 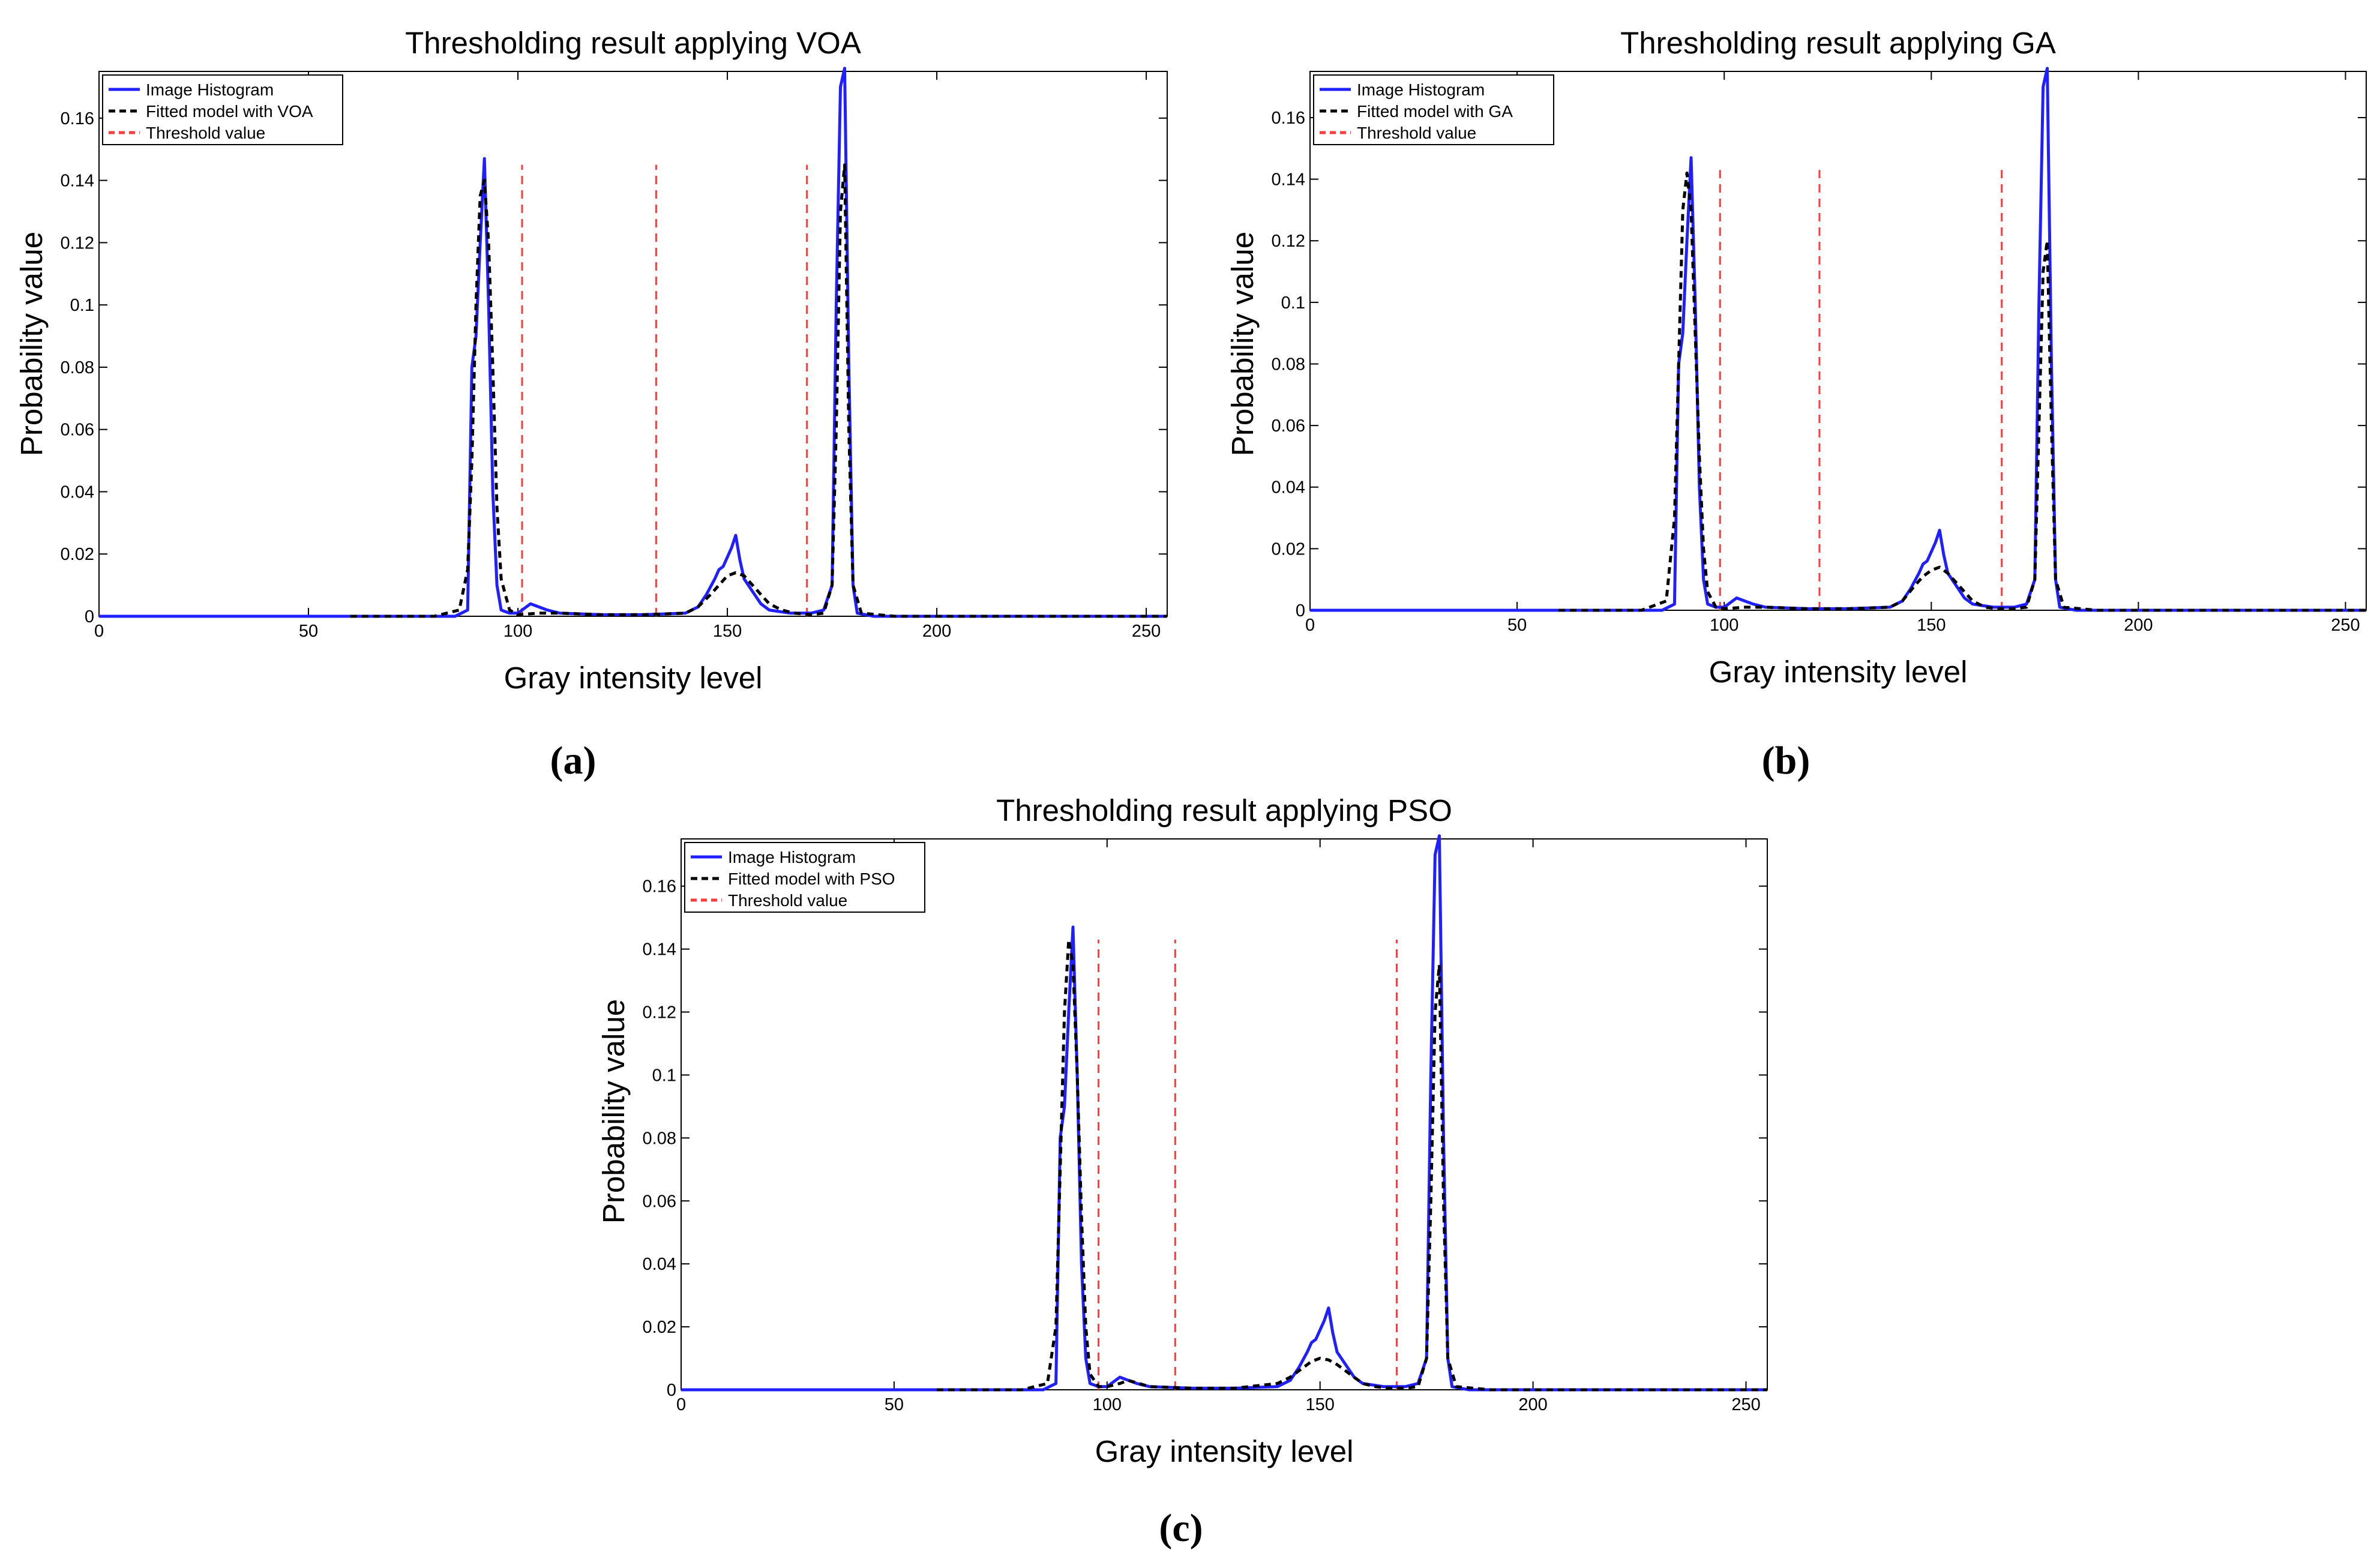 I want to click on panel-caption: (a), so click(x=573, y=760).